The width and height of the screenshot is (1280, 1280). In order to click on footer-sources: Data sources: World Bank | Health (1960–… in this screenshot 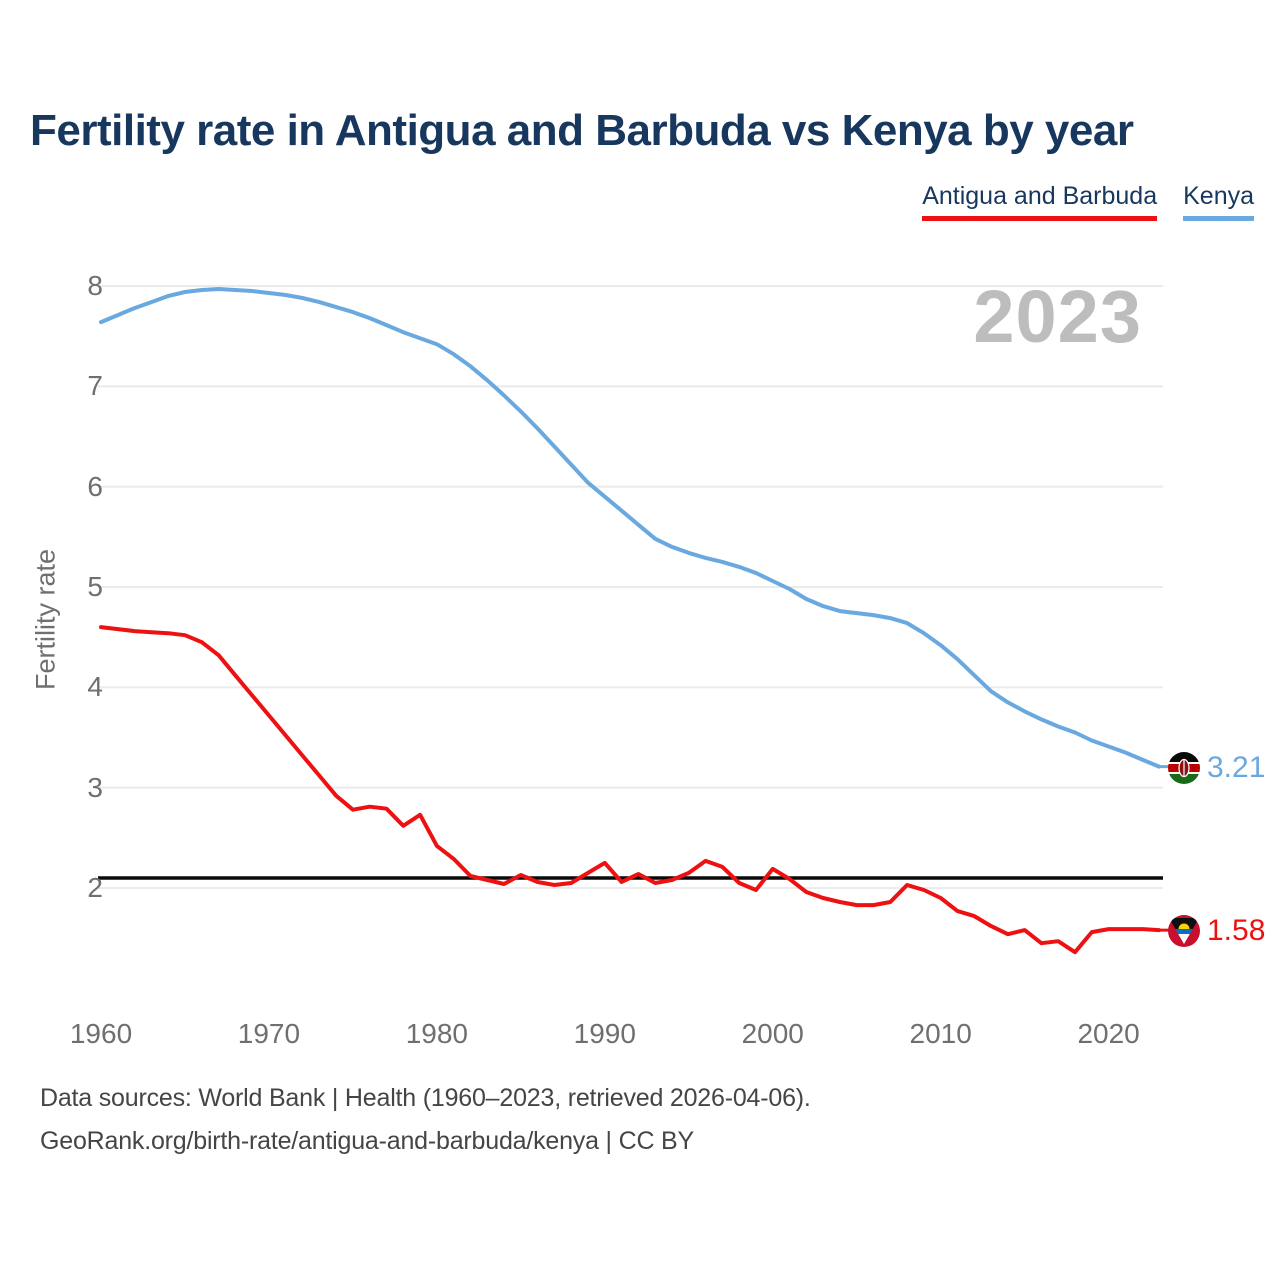, I will do `click(425, 1098)`.